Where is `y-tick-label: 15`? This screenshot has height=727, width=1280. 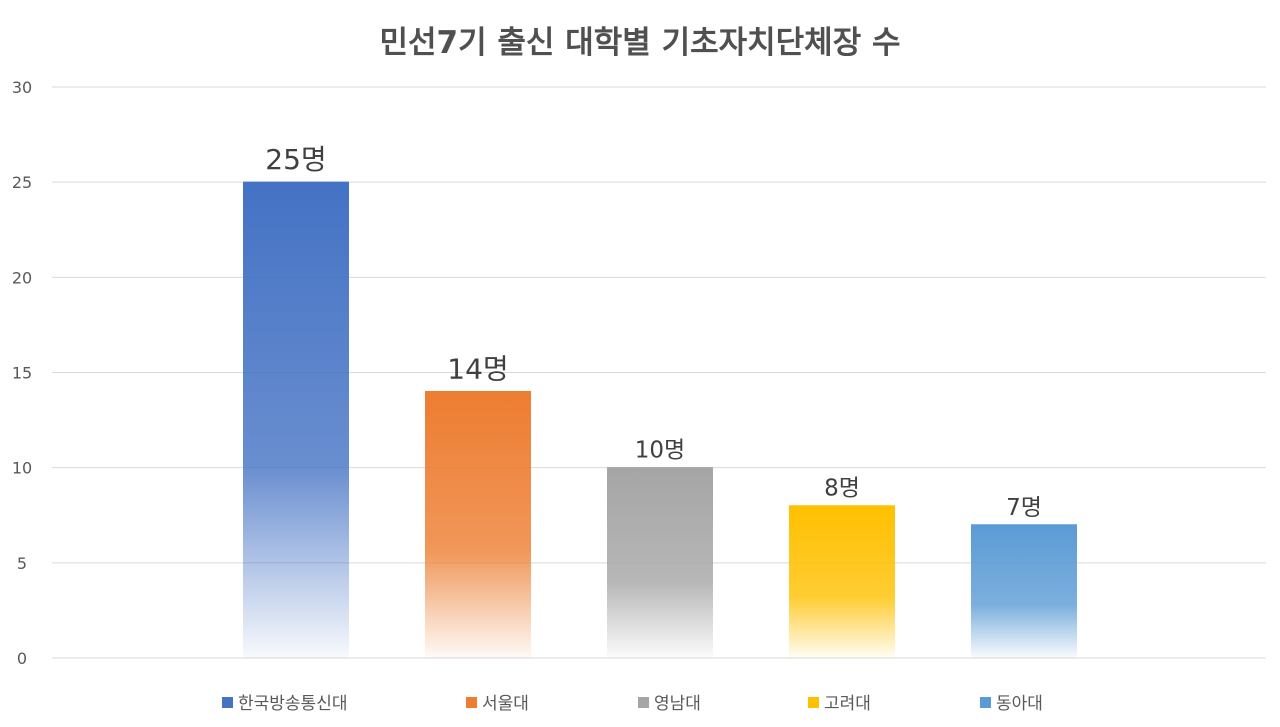 y-tick-label: 15 is located at coordinates (22, 373).